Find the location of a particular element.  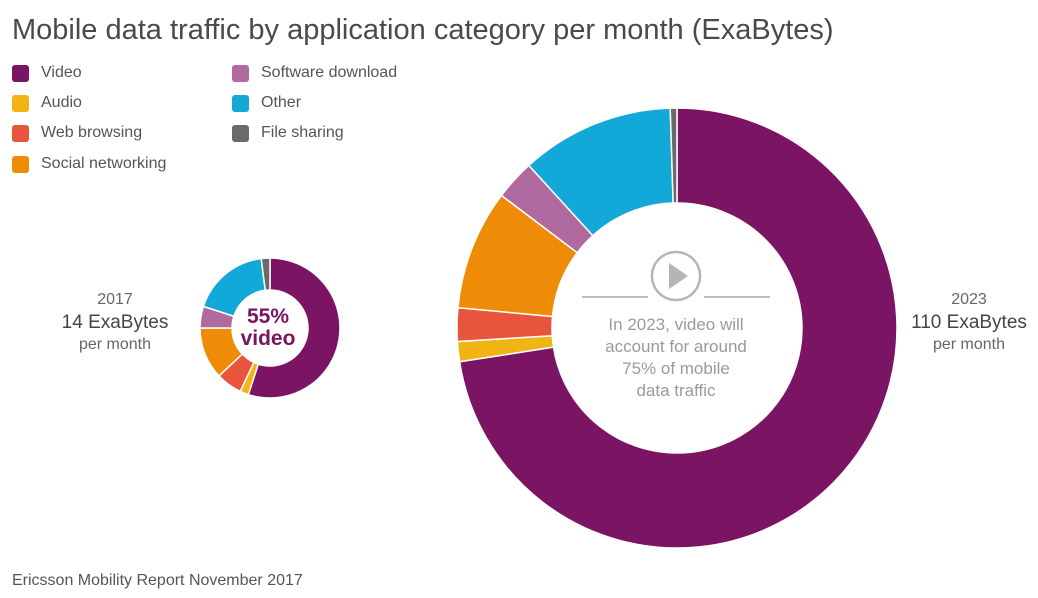

legend-item-file-sharing: File sharing is located at coordinates (288, 133).